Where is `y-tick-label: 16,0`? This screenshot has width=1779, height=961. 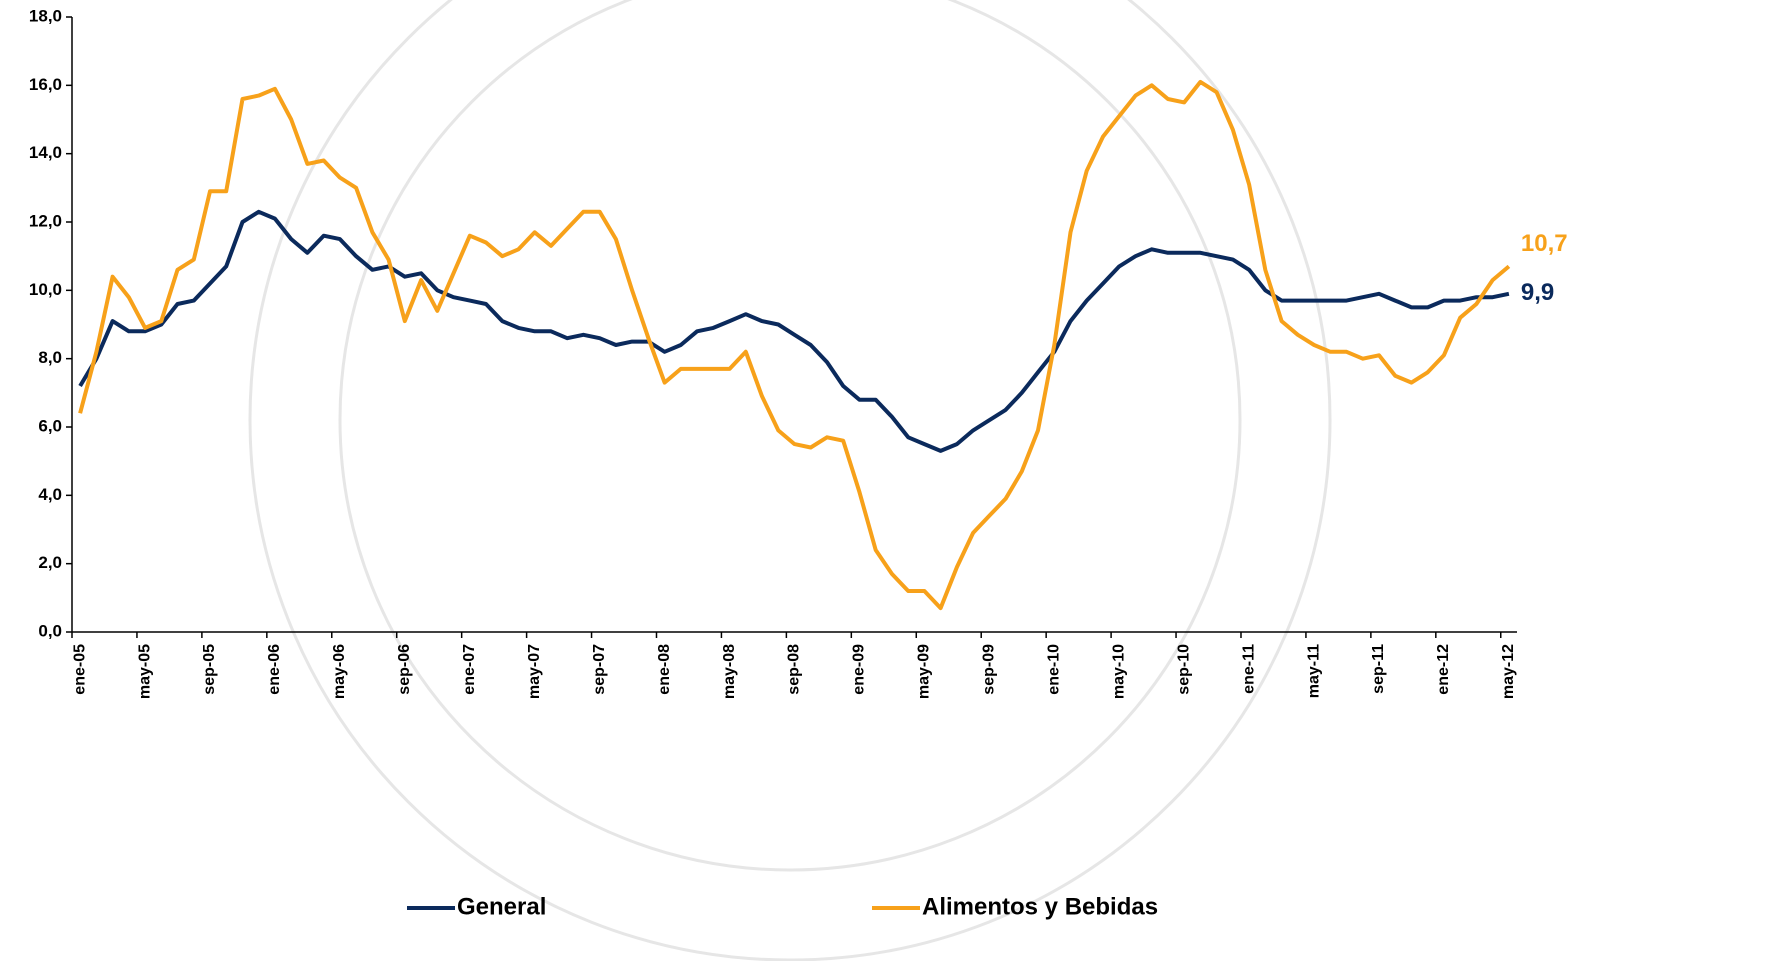 y-tick-label: 16,0 is located at coordinates (45, 84).